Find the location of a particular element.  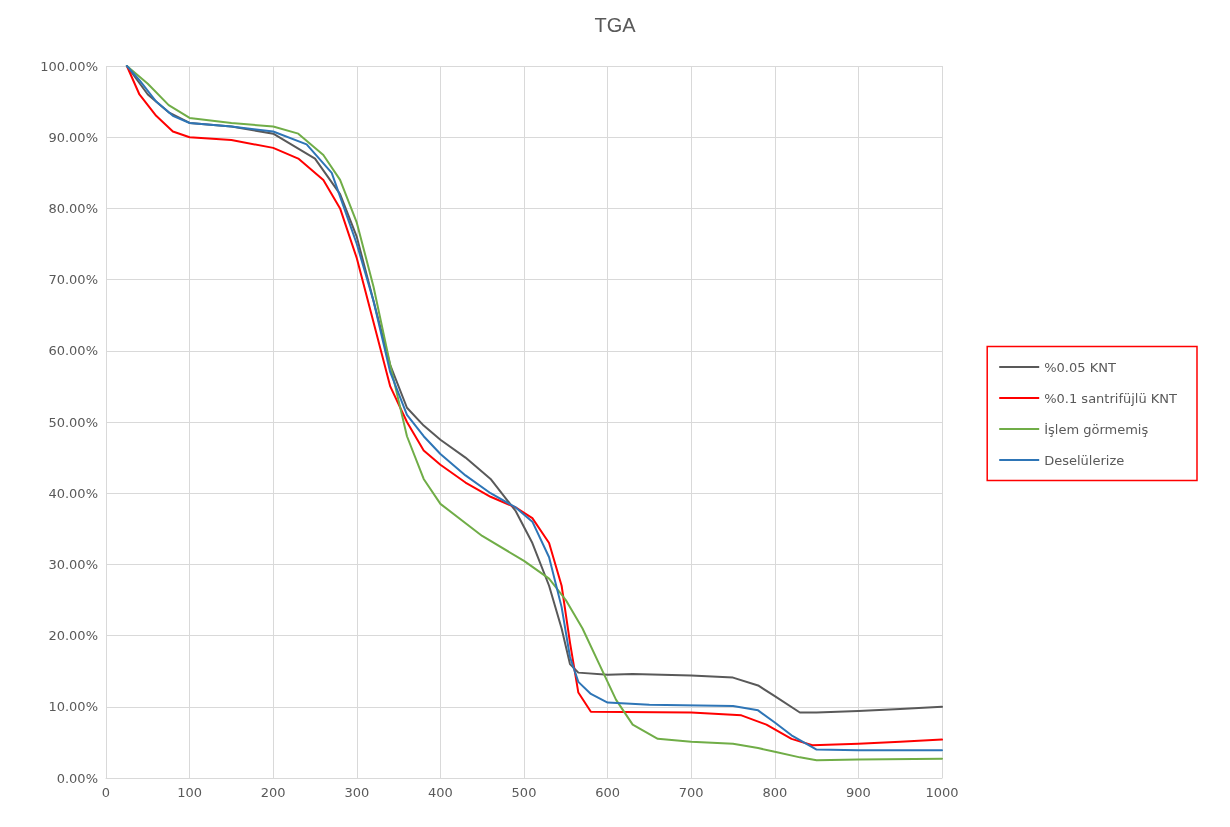

y-tick-label: 50.00% is located at coordinates (73, 422).